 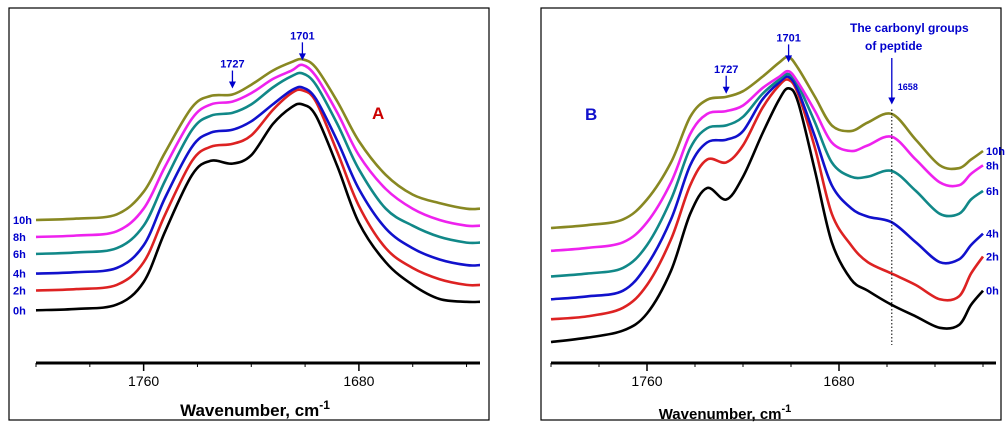 I want to click on panel-b-label: B, so click(x=591, y=114).